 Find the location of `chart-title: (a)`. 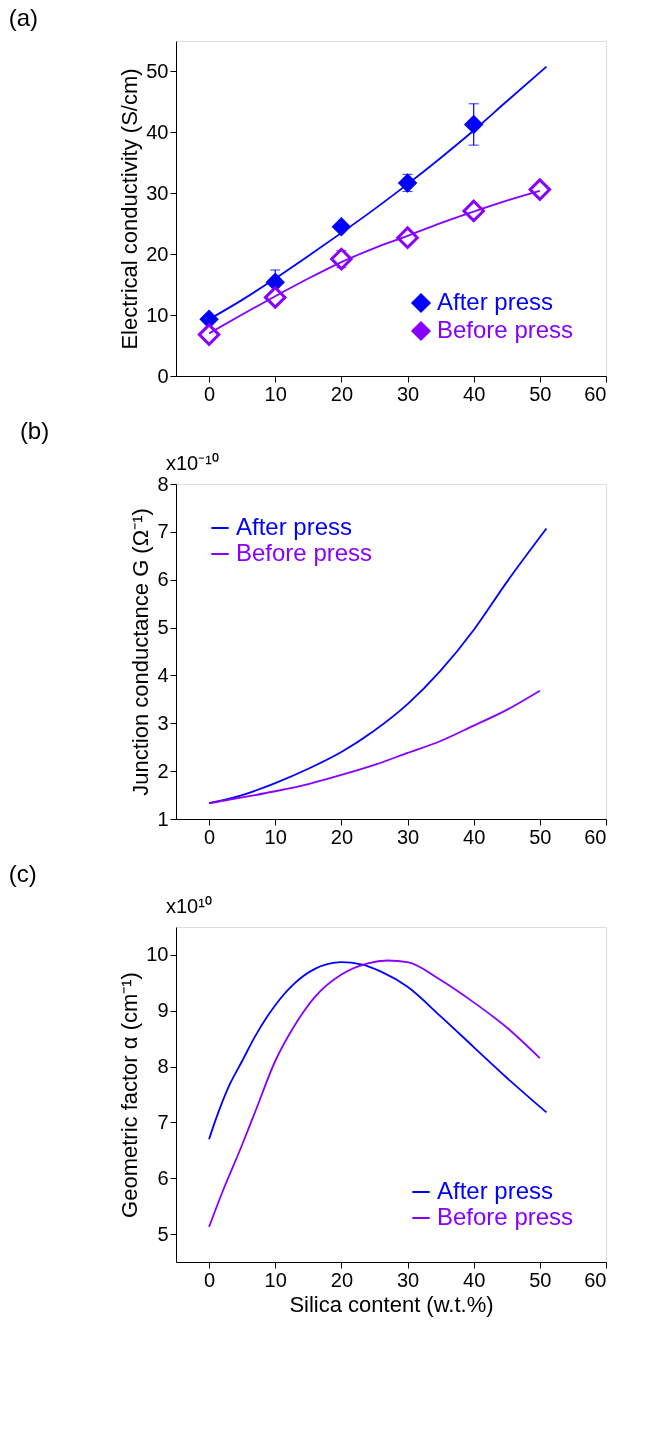

chart-title: (a) is located at coordinates (23, 17).